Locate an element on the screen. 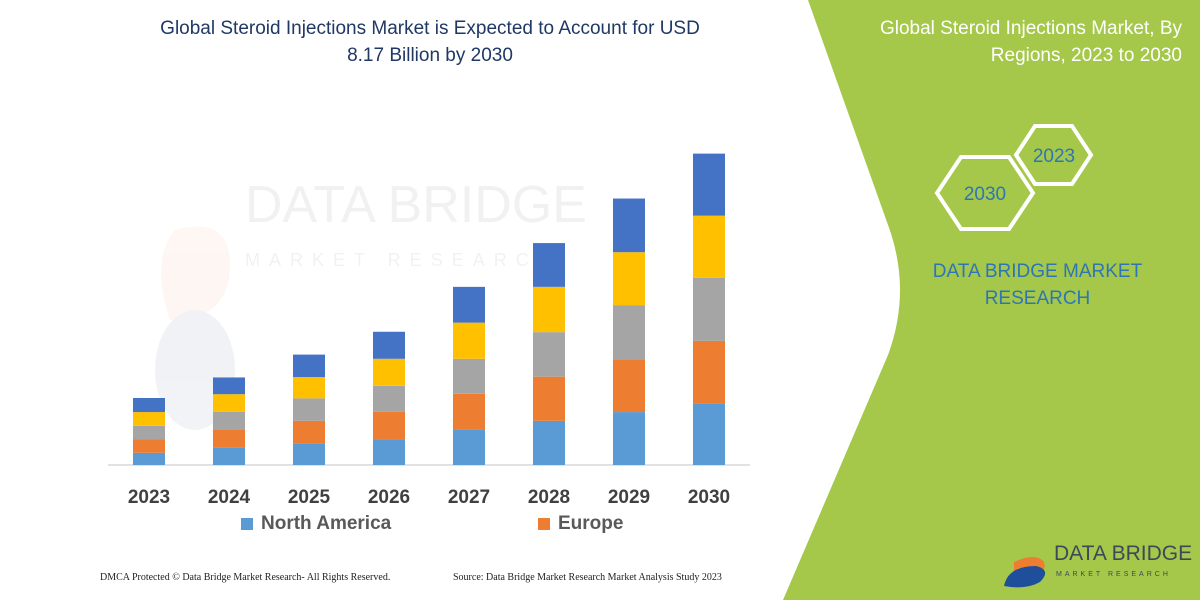 This screenshot has width=1200, height=600. legend-label: North America is located at coordinates (326, 523).